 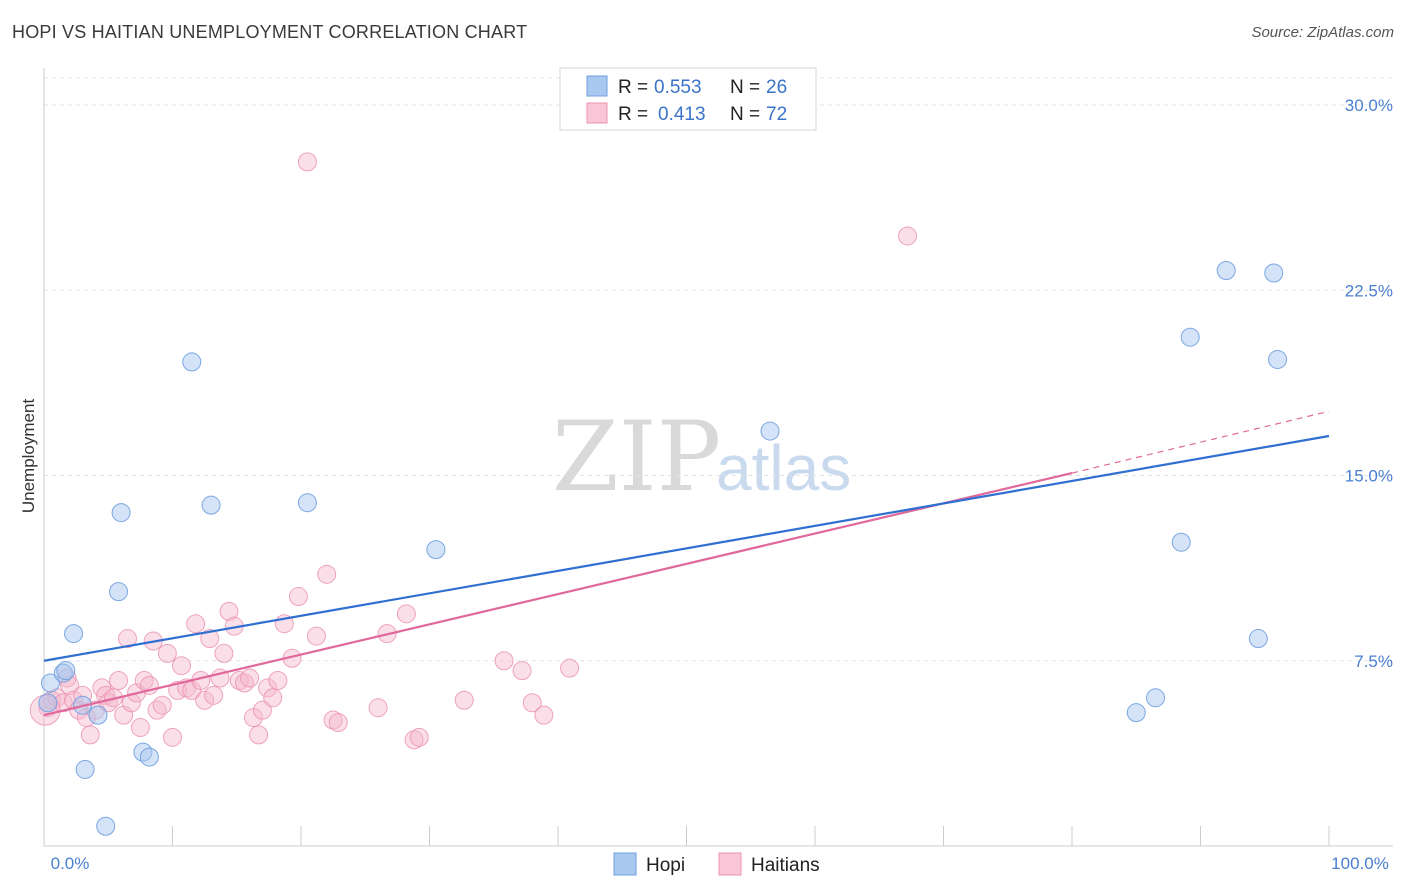 I want to click on y-tick-label-3: 30.0%, so click(x=1369, y=105).